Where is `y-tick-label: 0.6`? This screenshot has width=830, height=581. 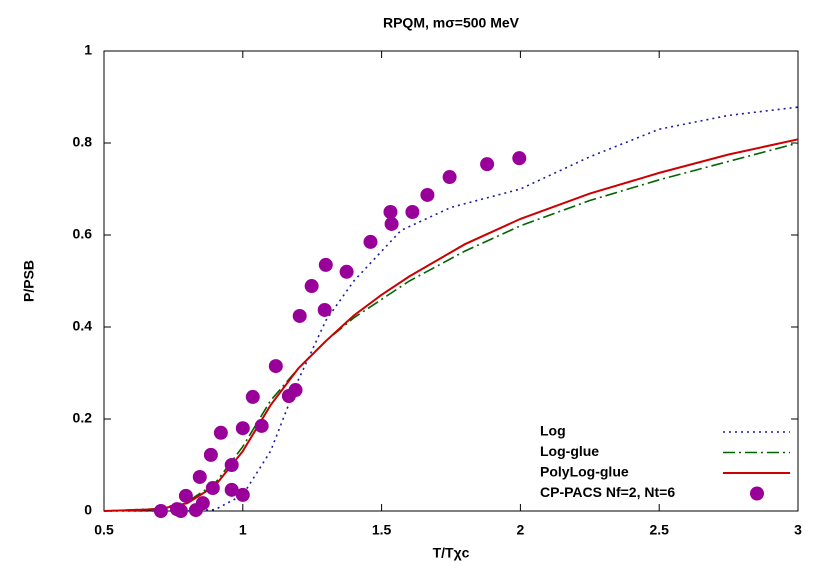 y-tick-label: 0.6 is located at coordinates (83, 234).